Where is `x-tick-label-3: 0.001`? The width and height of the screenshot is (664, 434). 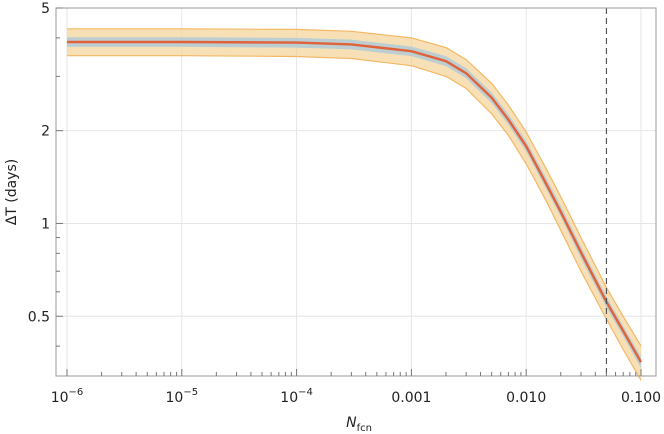
x-tick-label-3: 0.001 is located at coordinates (411, 398).